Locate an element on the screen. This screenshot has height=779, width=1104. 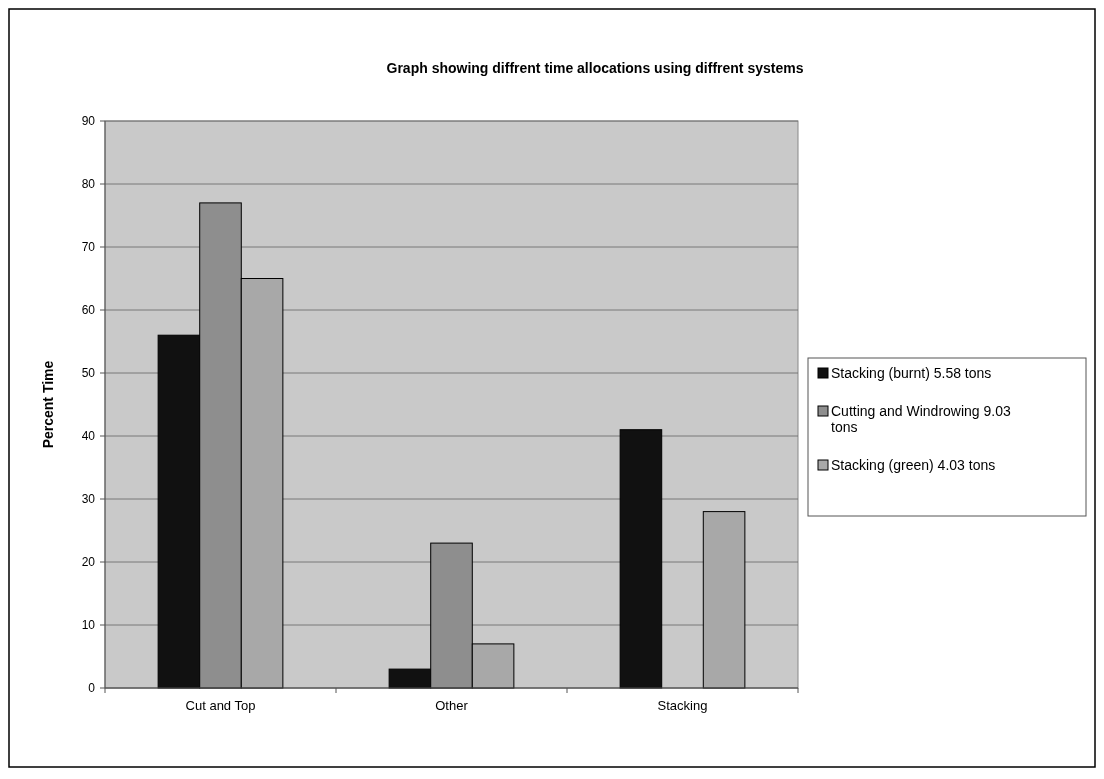
y-tick-label: 30 is located at coordinates (88, 499).